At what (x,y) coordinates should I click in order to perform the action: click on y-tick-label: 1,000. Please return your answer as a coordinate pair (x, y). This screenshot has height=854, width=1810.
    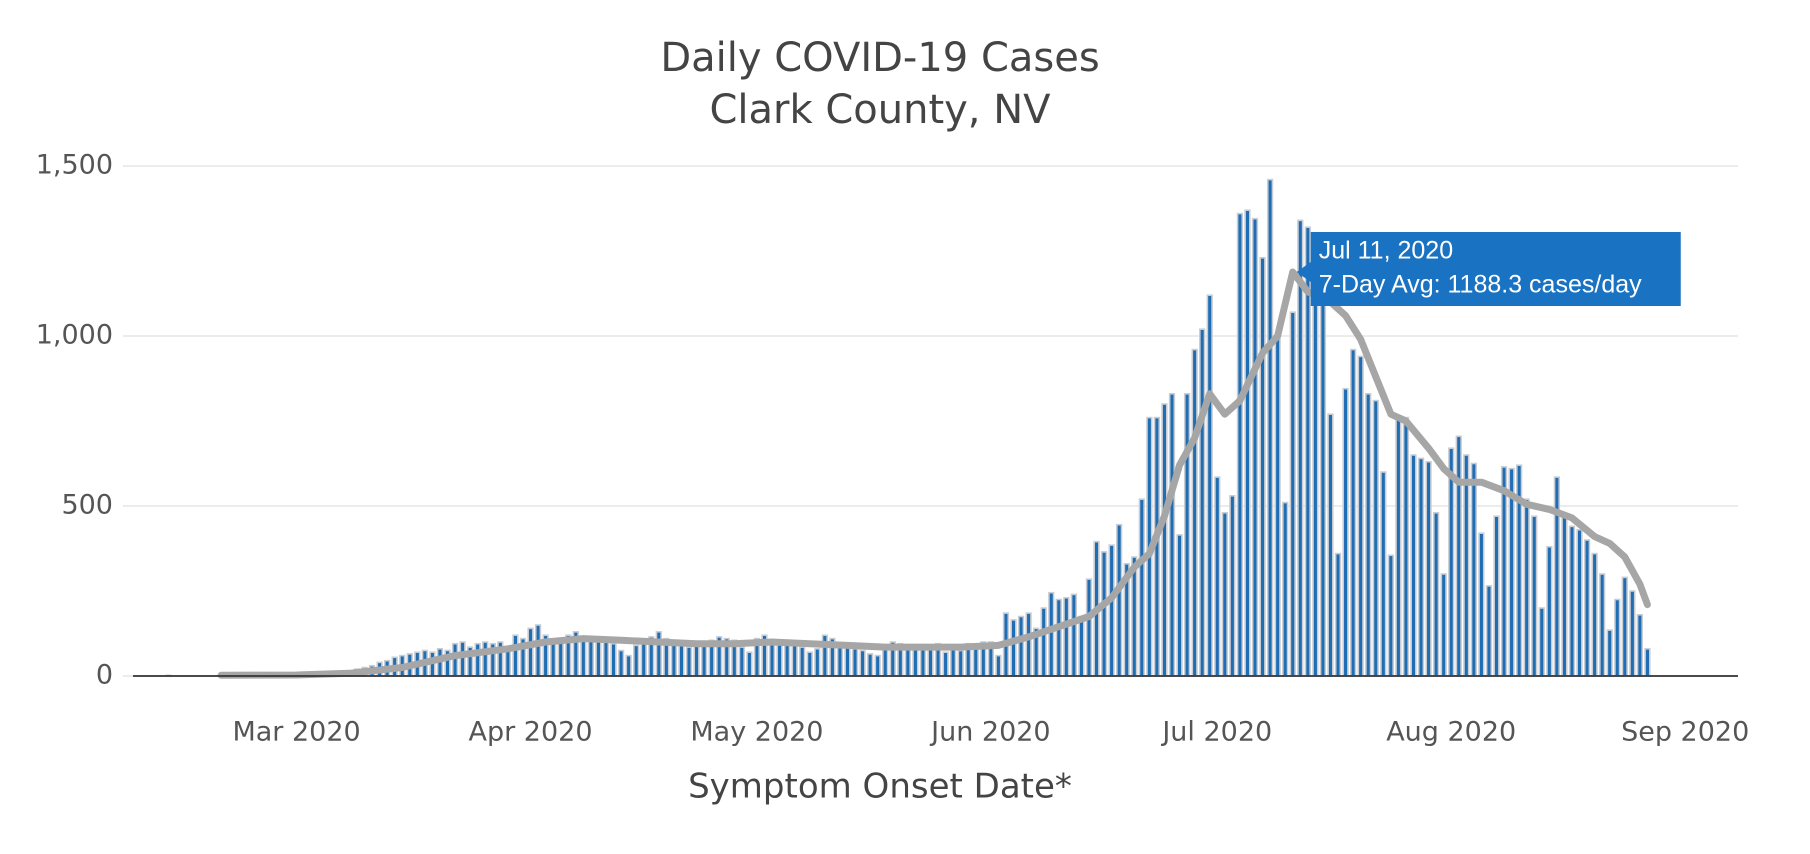
    Looking at the image, I should click on (74, 335).